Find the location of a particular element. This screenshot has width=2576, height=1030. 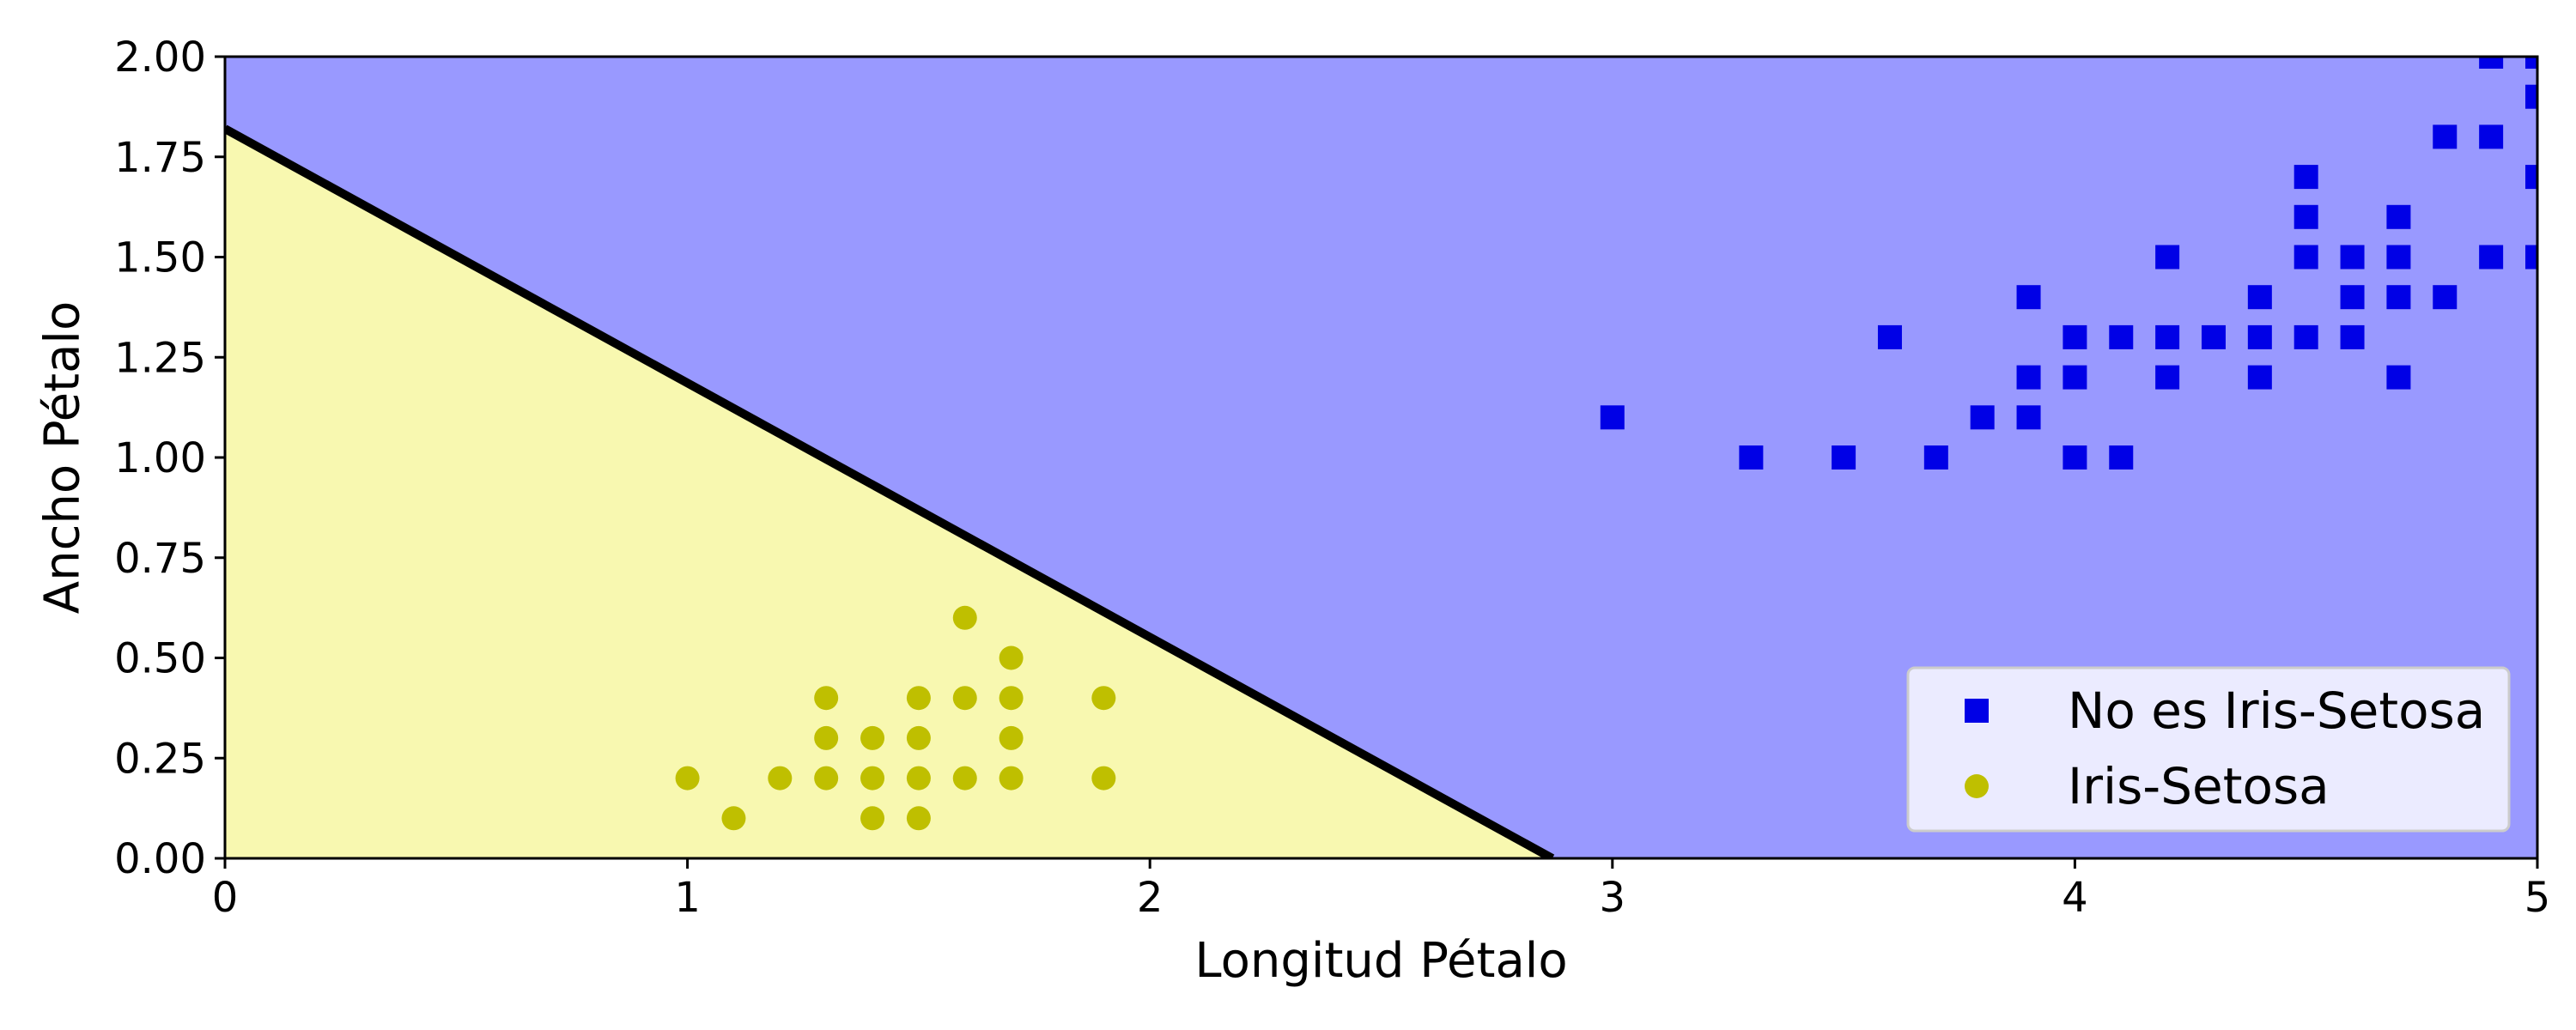

legend: No es Iris-Setosa Iris-Setosa is located at coordinates (2208, 749).